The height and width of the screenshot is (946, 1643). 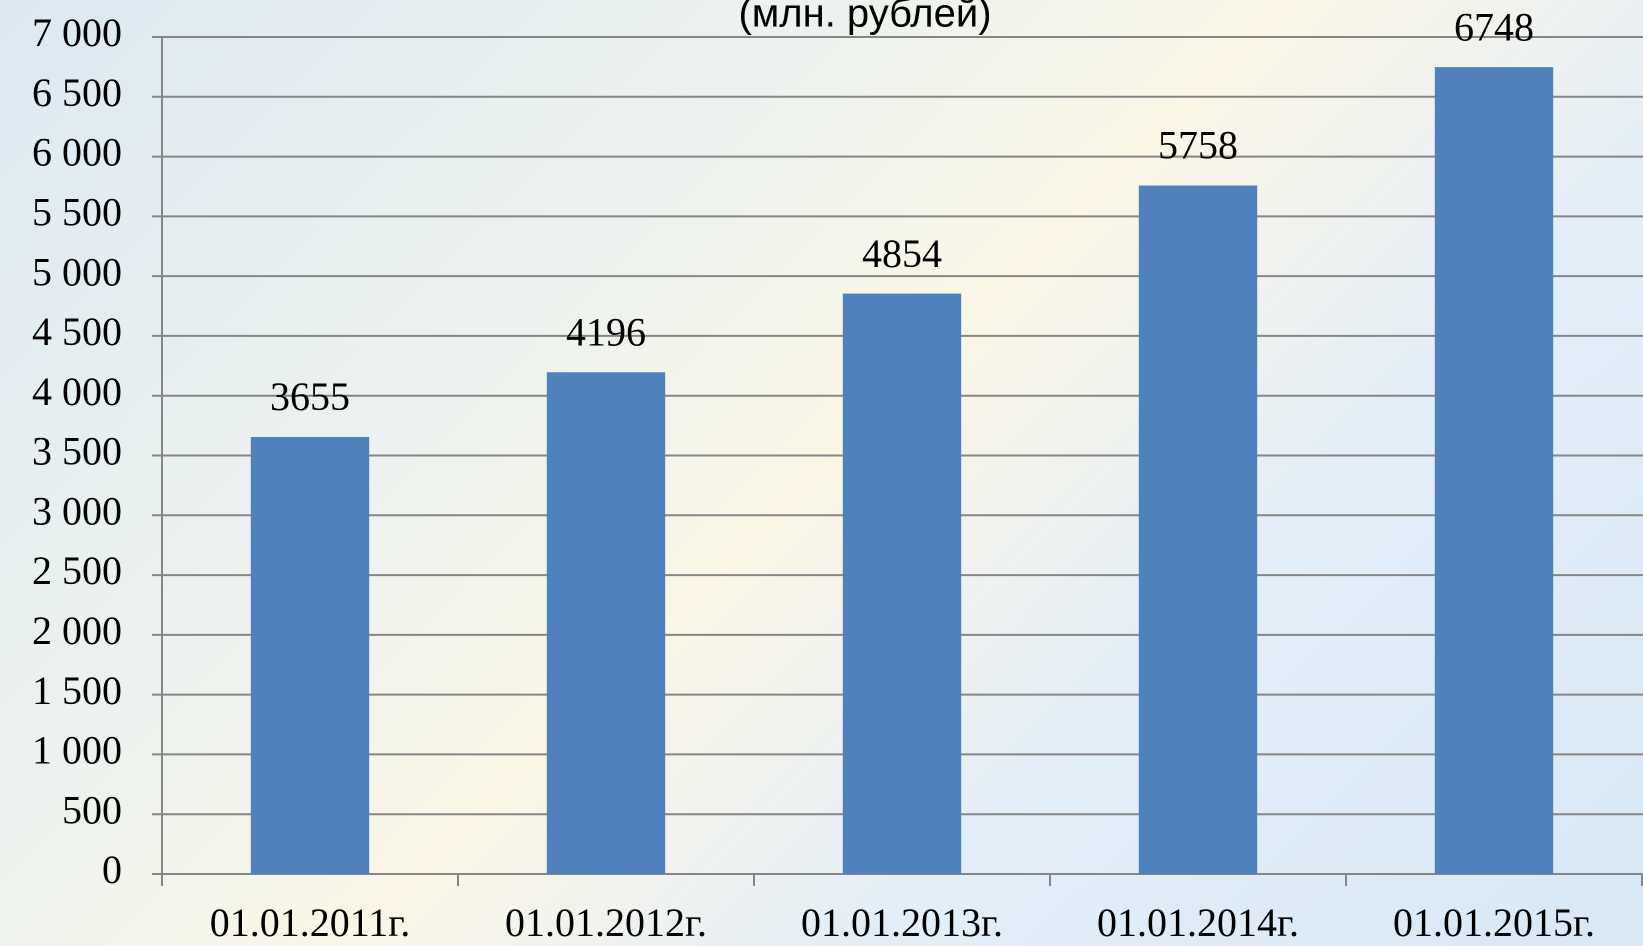 I want to click on data-label: 4854, so click(x=902, y=253).